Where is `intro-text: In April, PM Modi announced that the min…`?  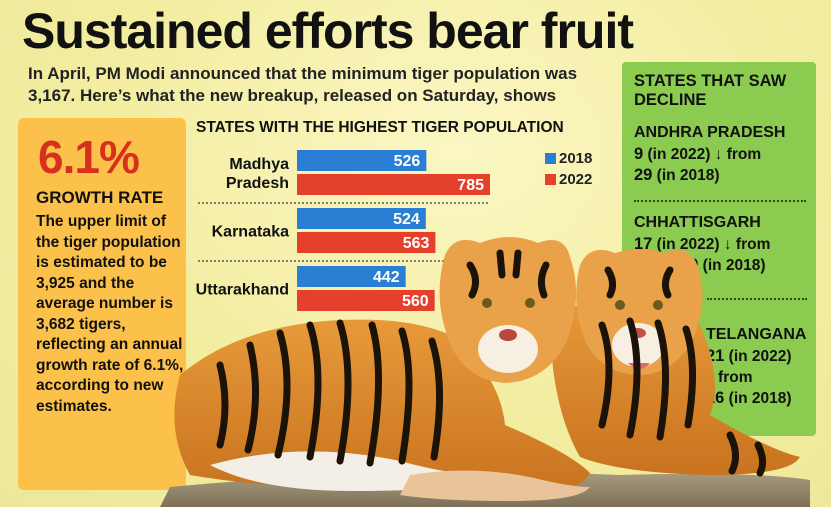
intro-text: In April, PM Modi announced that the min… is located at coordinates (303, 84).